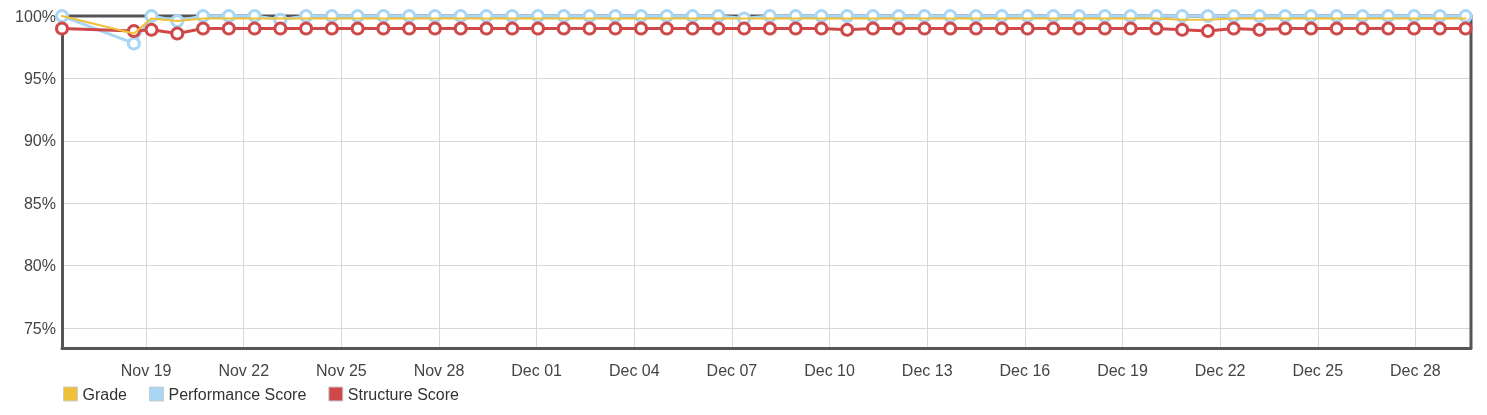 Image resolution: width=1487 pixels, height=415 pixels. I want to click on x-tick-label: Dec 13, so click(927, 370).